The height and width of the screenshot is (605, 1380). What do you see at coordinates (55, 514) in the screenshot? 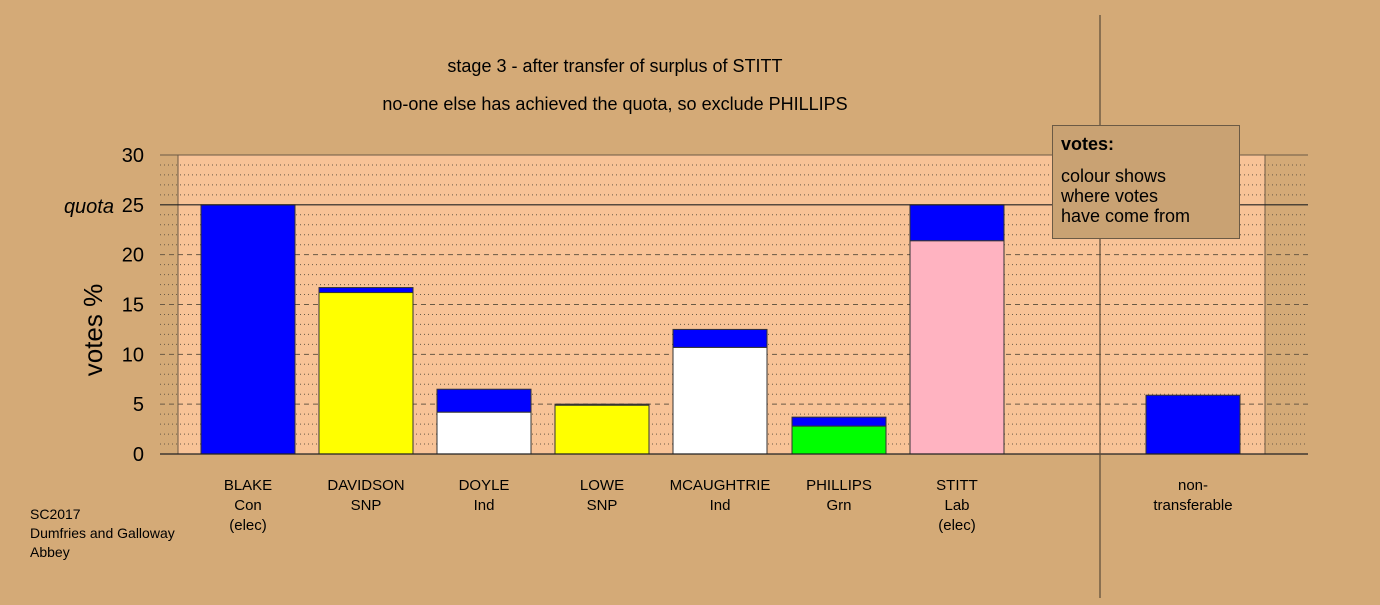
I see `source-line: SC2017` at bounding box center [55, 514].